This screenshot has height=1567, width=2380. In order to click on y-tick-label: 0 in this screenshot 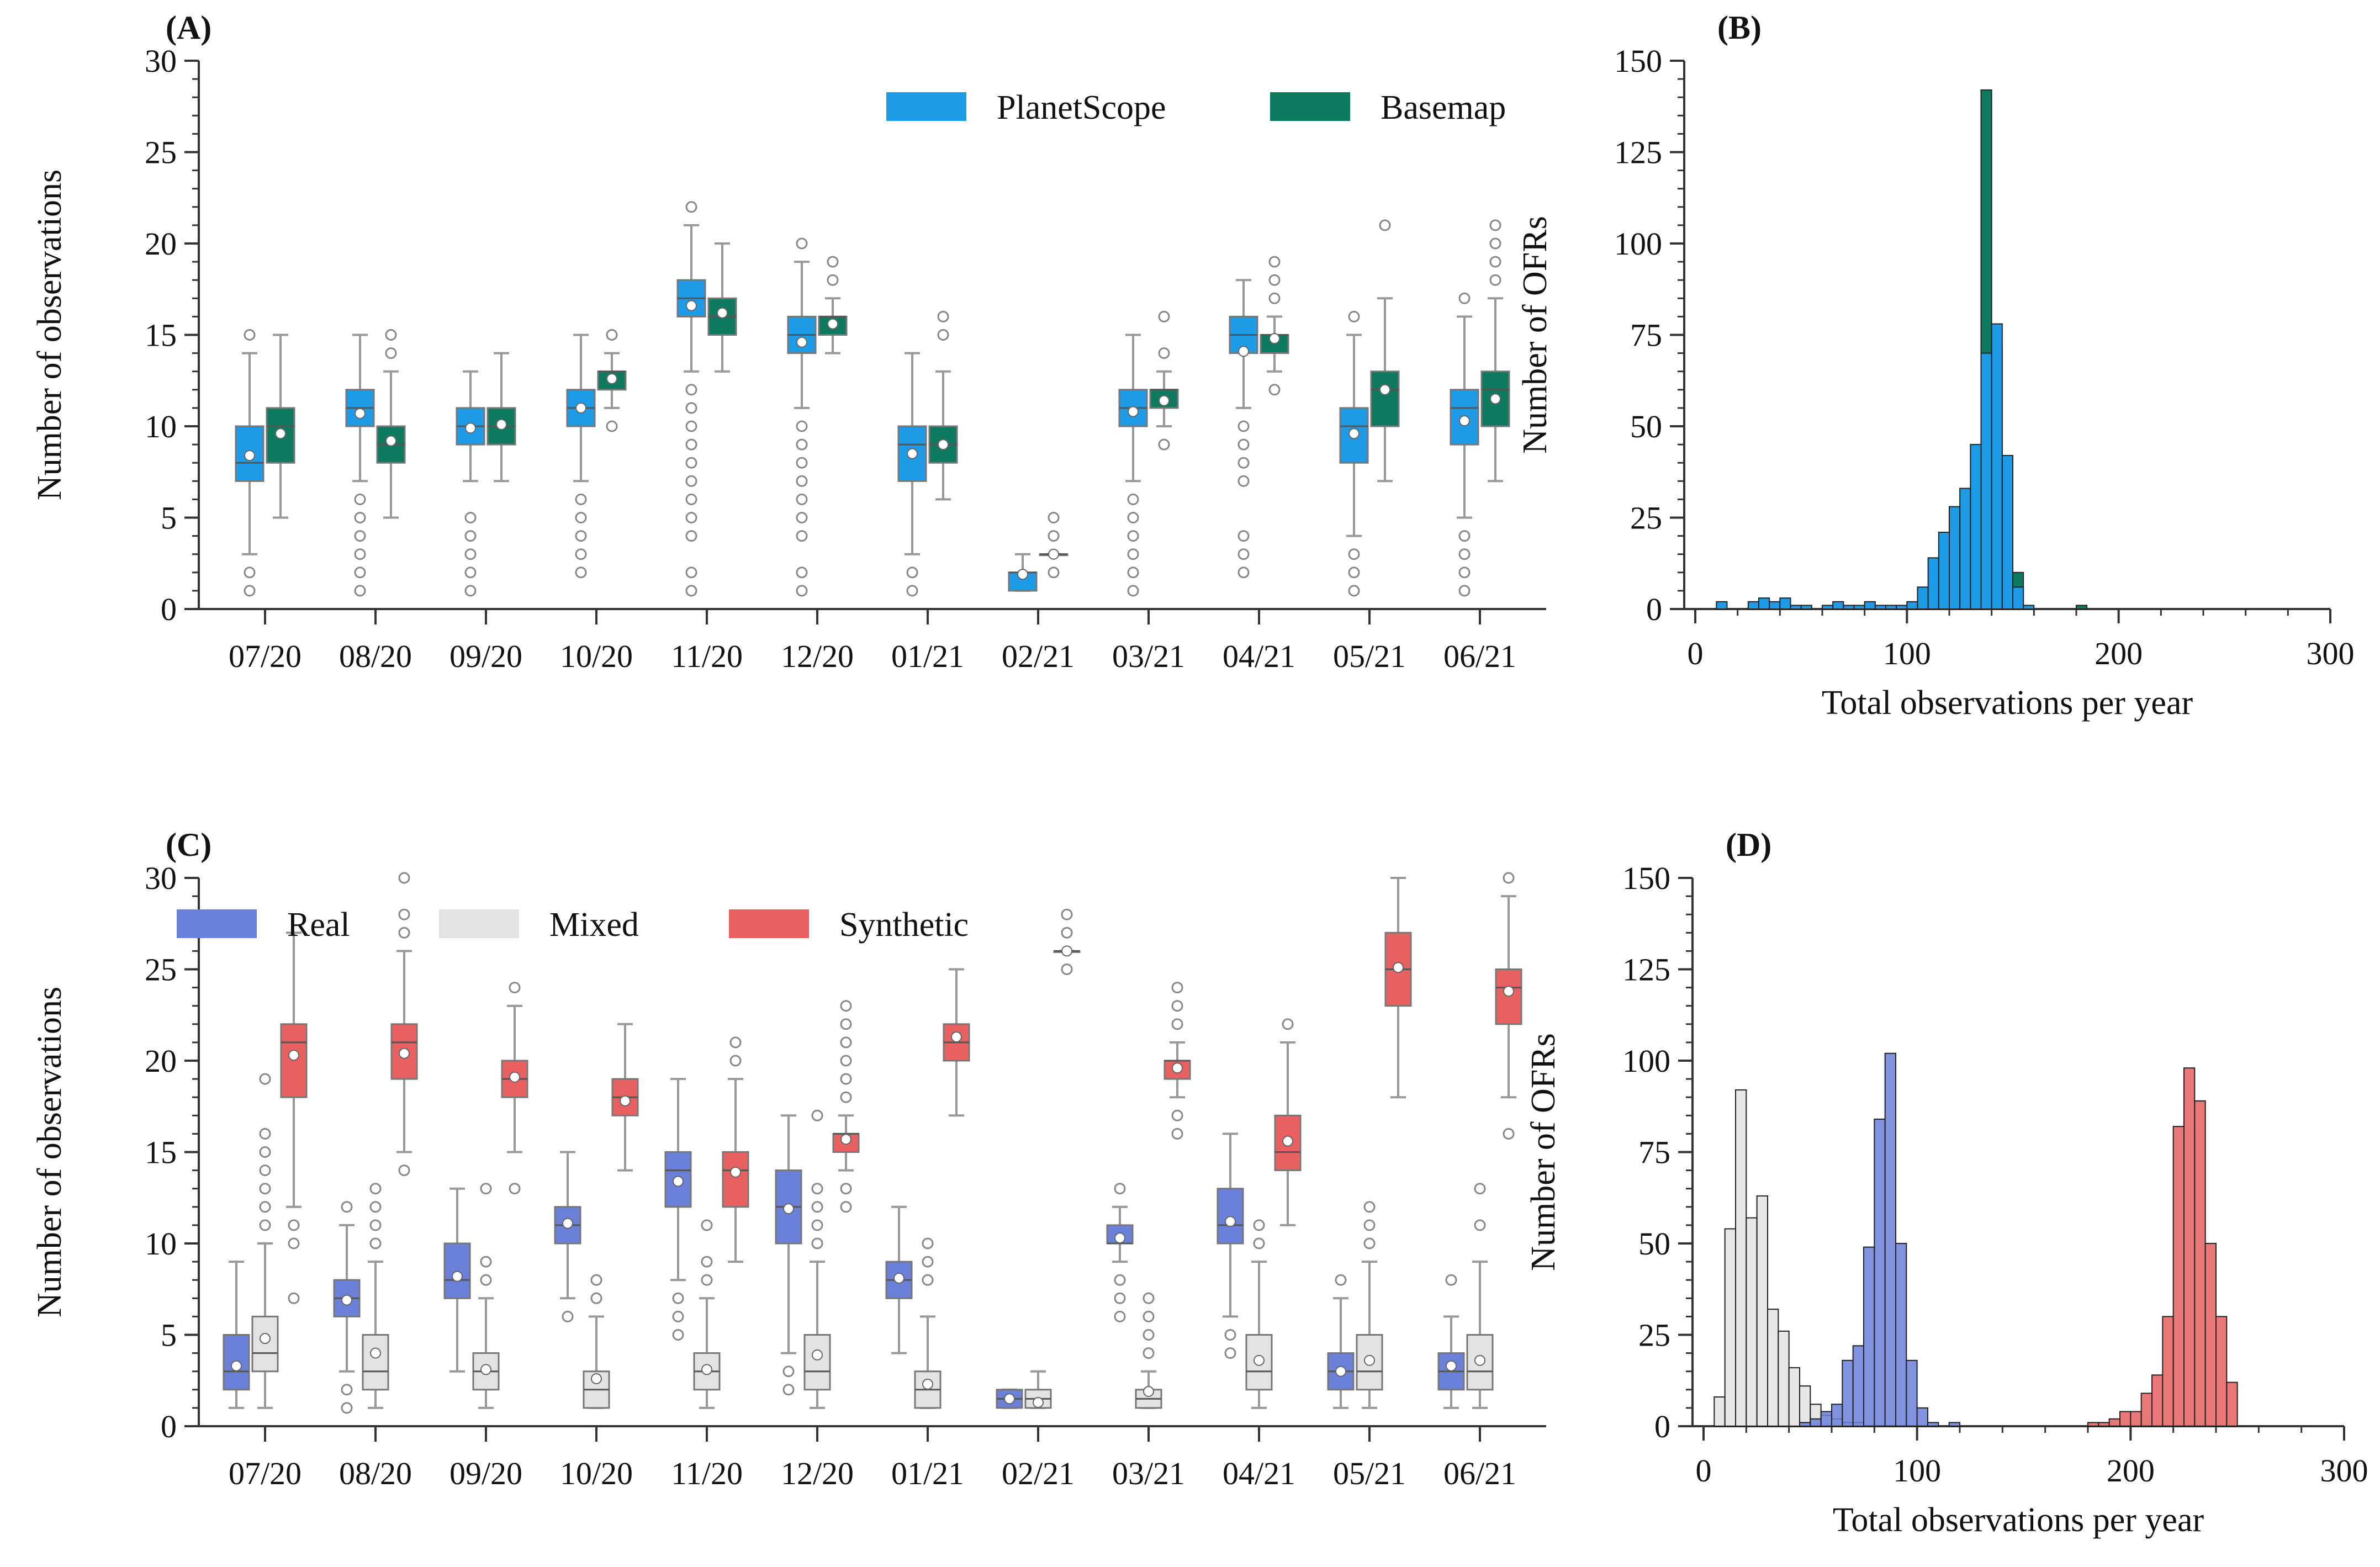, I will do `click(1662, 1426)`.